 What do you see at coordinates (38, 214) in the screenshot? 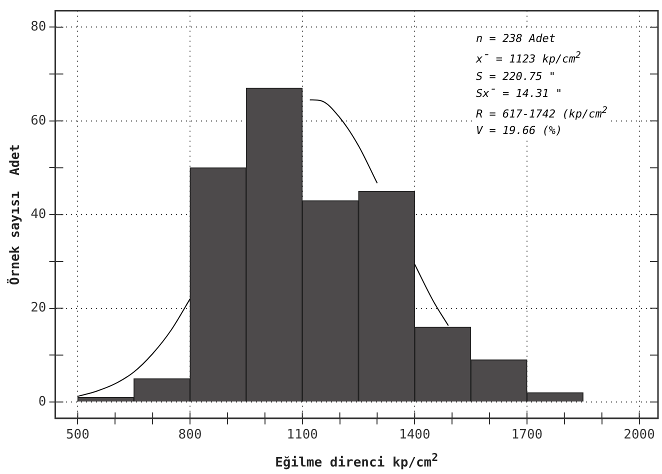
I see `y-tick-label: 40` at bounding box center [38, 214].